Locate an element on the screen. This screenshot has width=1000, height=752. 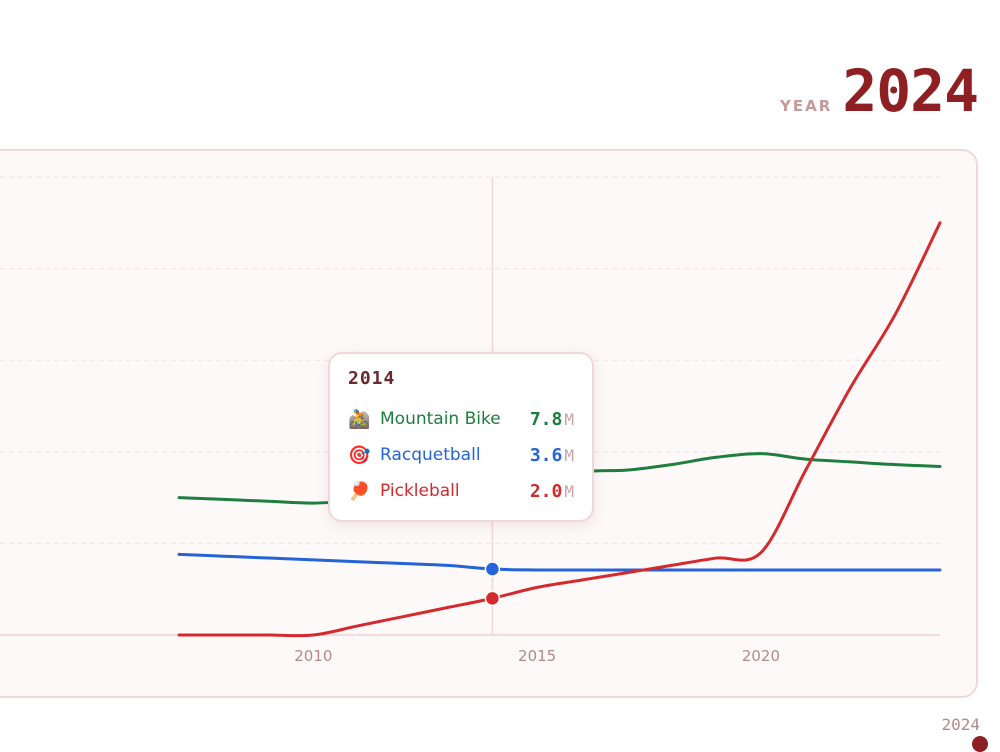
tooltip-row-racquetball: 🎯 Racquetball 3.6 M is located at coordinates (461, 455).